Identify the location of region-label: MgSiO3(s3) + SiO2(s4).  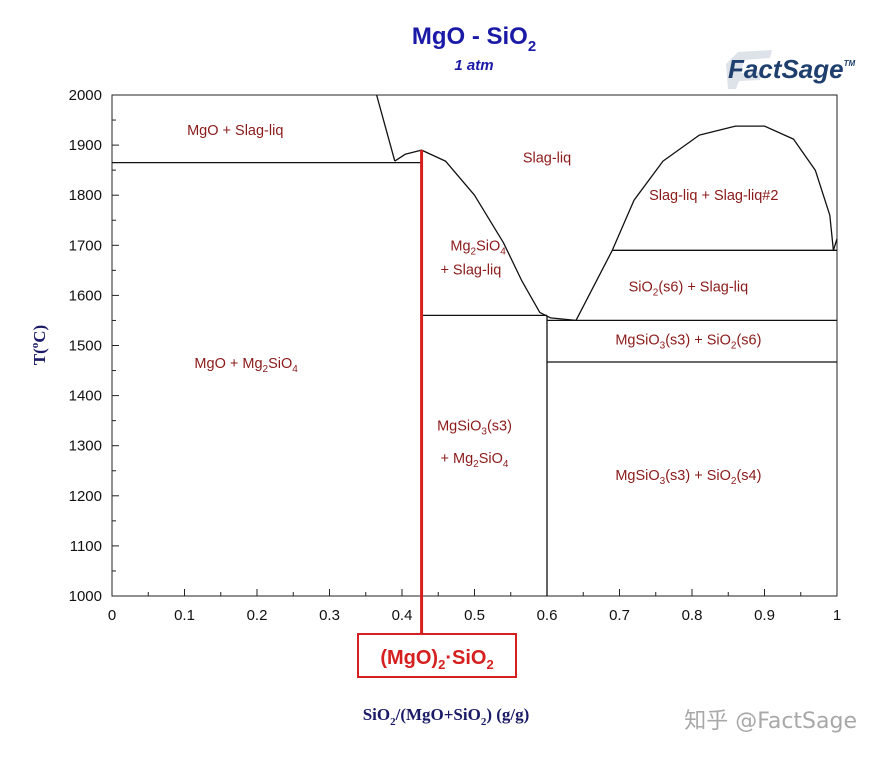
(688, 477).